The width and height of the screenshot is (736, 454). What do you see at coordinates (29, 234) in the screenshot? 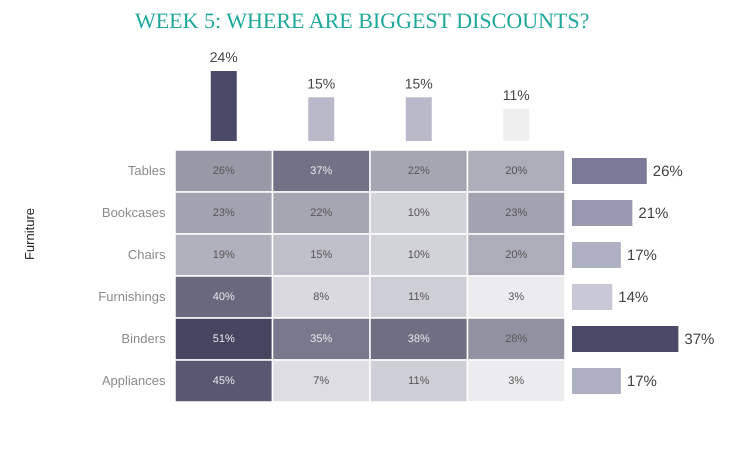
I see `text: Furniture` at bounding box center [29, 234].